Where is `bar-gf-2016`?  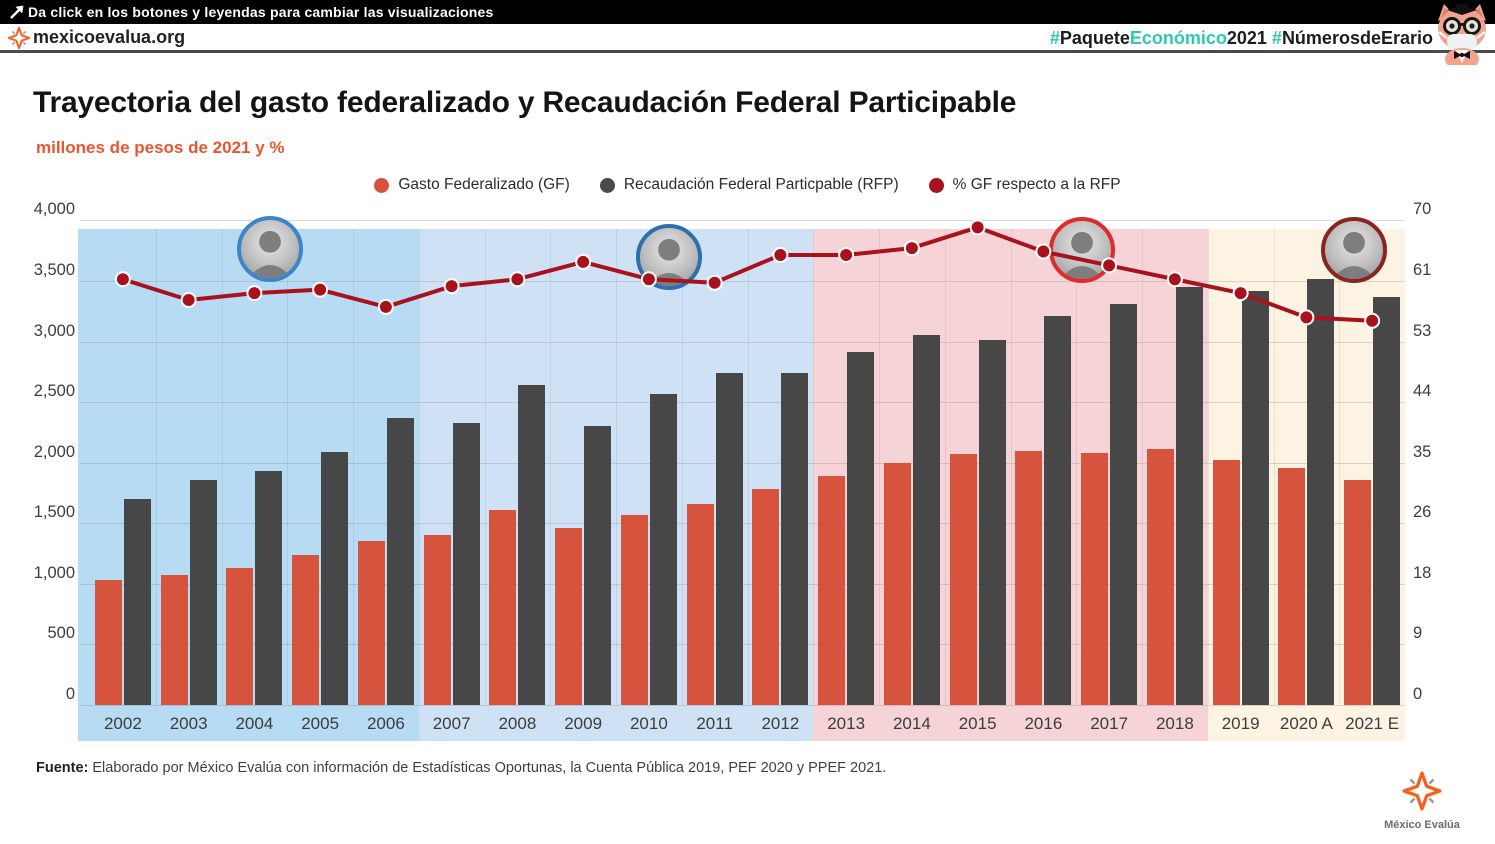 bar-gf-2016 is located at coordinates (1029, 577).